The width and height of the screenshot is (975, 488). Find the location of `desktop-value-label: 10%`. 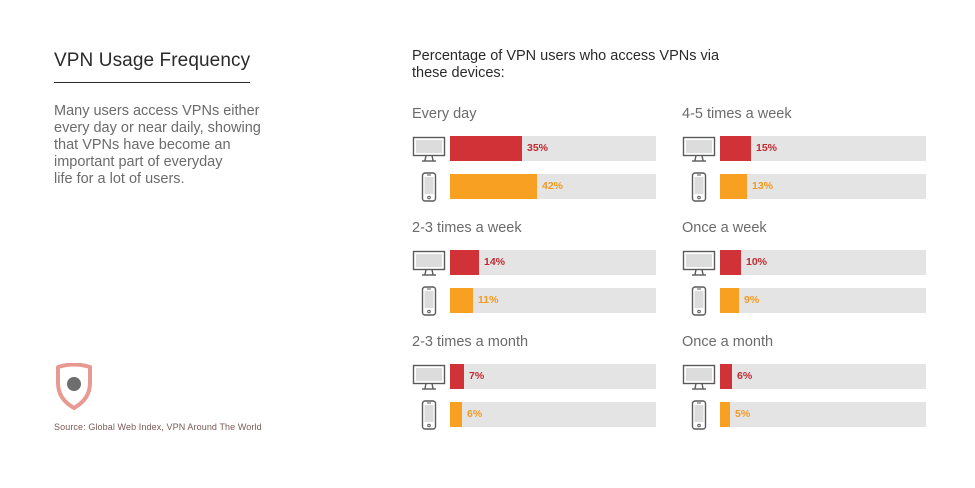

desktop-value-label: 10% is located at coordinates (757, 262).